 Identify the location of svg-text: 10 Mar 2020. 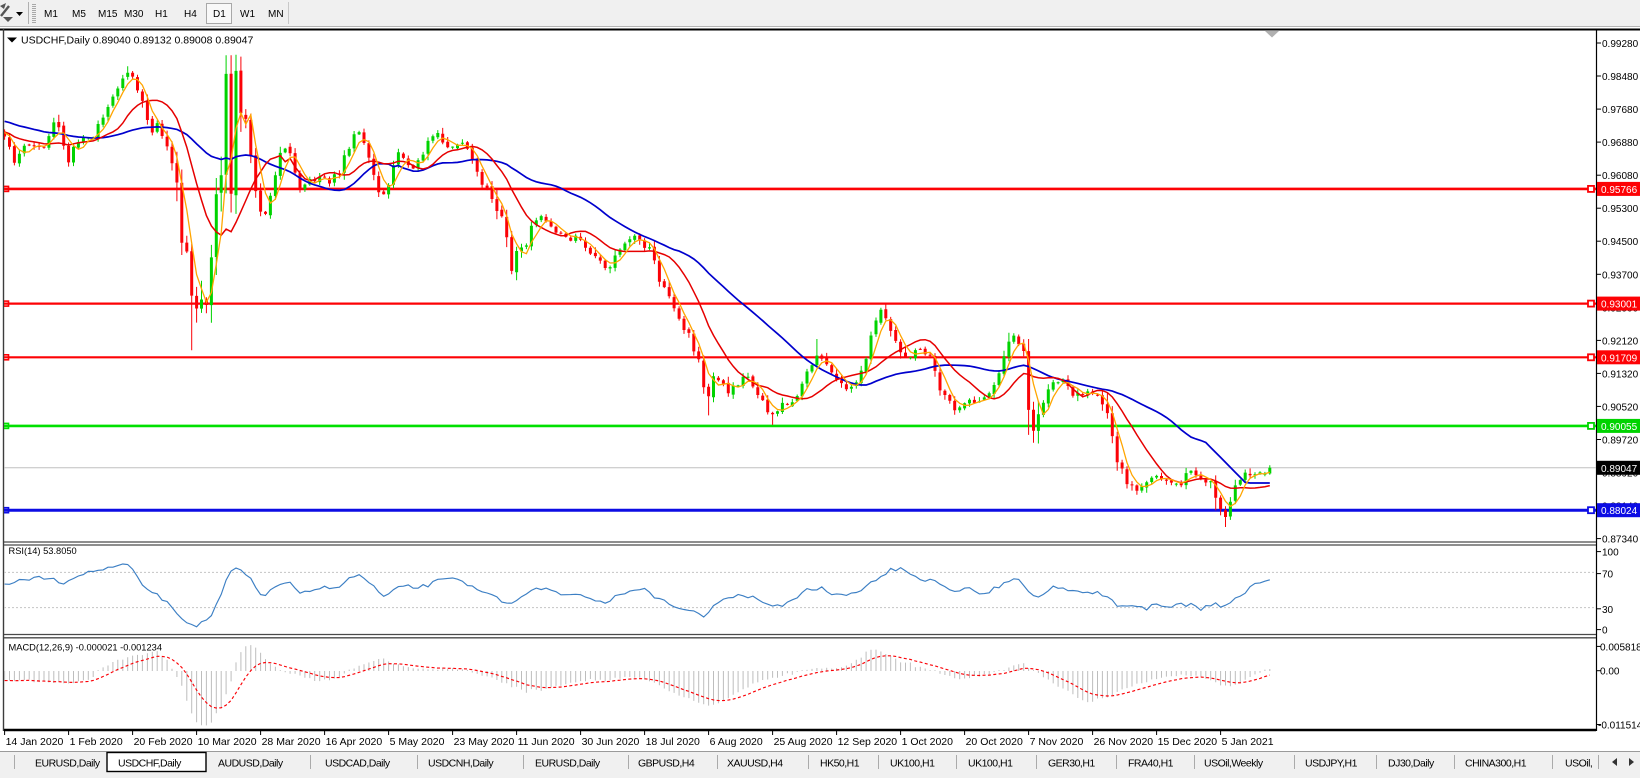
(227, 742).